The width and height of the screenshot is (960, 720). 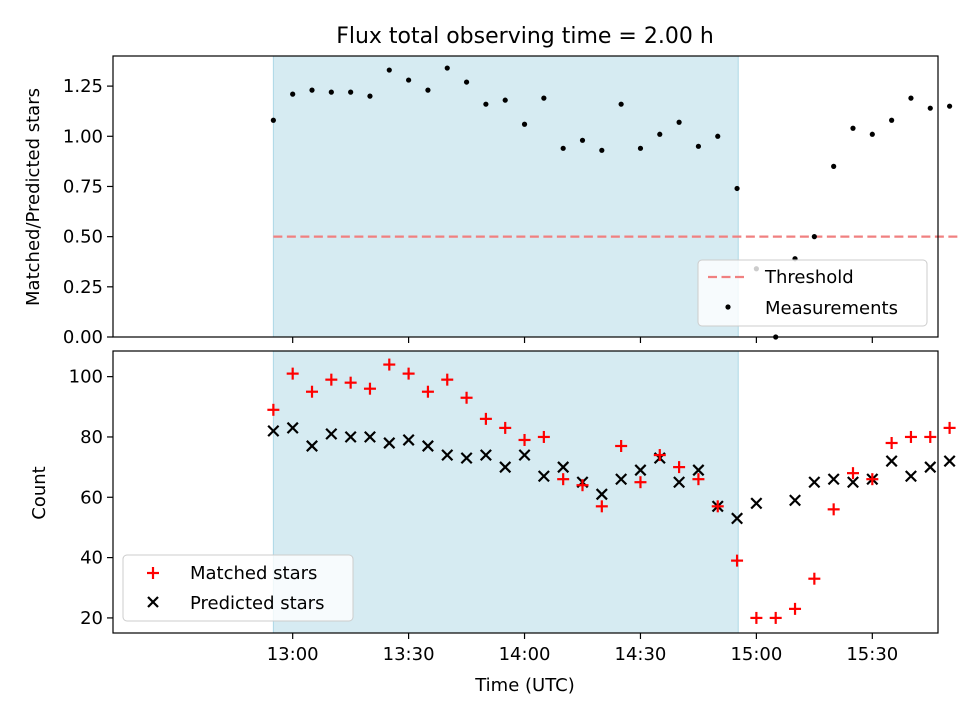 I want to click on ratio-y-axis-label: Matched/Predicted stars, so click(x=33, y=197).